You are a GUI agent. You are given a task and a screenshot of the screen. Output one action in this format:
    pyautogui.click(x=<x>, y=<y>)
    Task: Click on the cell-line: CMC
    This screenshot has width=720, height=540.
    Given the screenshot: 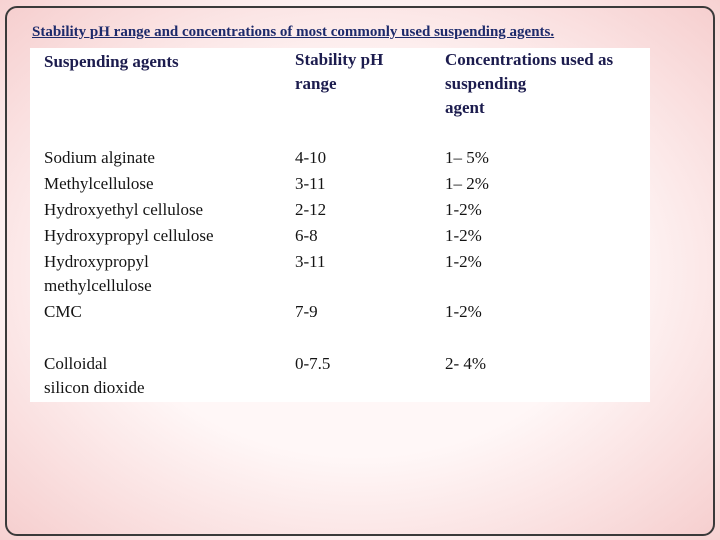 What is the action you would take?
    pyautogui.click(x=63, y=311)
    